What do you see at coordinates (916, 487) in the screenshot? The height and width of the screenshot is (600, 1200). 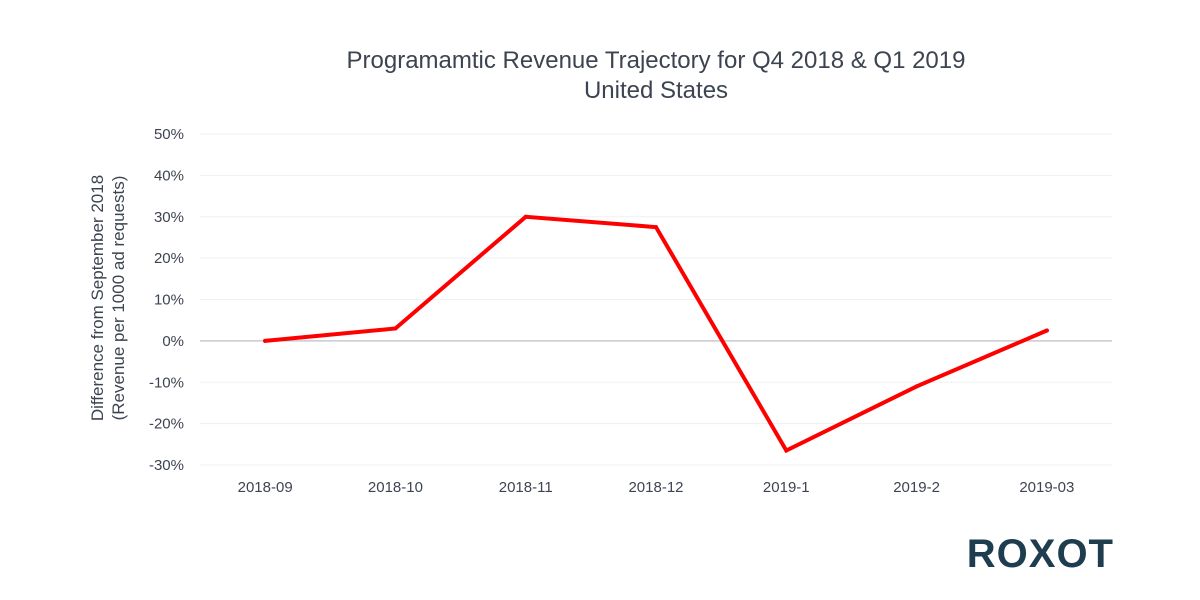 I see `x-tick-label: 2019-2` at bounding box center [916, 487].